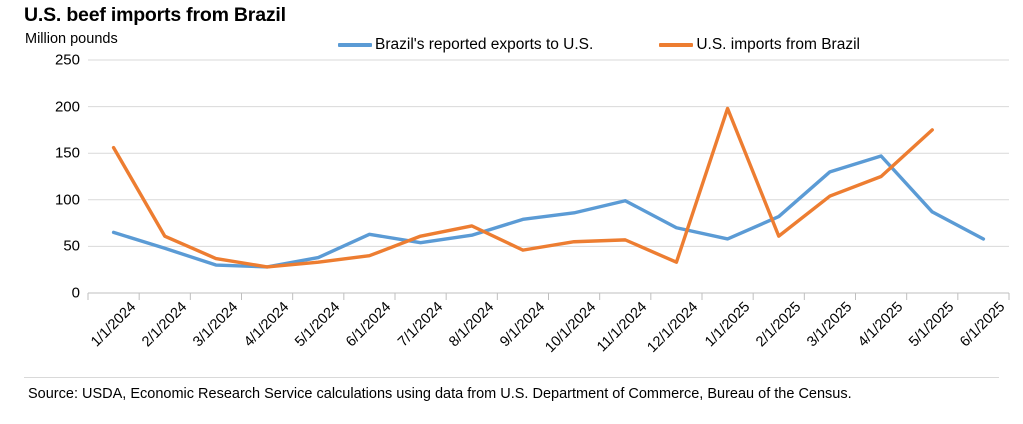  What do you see at coordinates (622, 327) in the screenshot?
I see `x-tick-label: 11/1/2024` at bounding box center [622, 327].